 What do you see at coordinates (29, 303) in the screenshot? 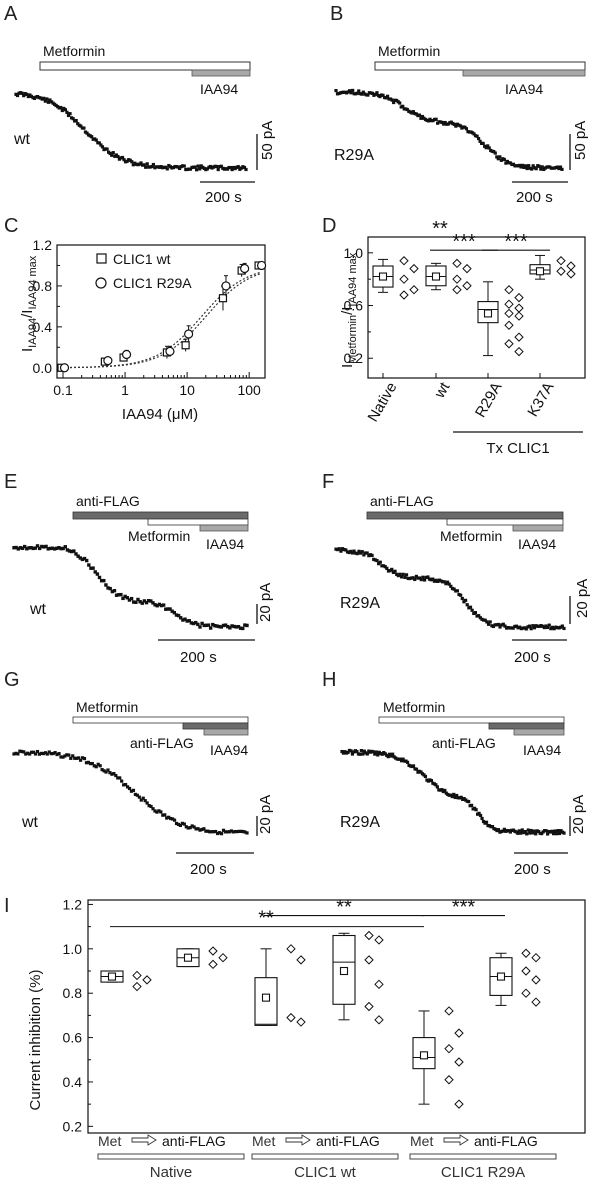
I see `c-ylabel: IIAA94/IIAA94 max` at bounding box center [29, 303].